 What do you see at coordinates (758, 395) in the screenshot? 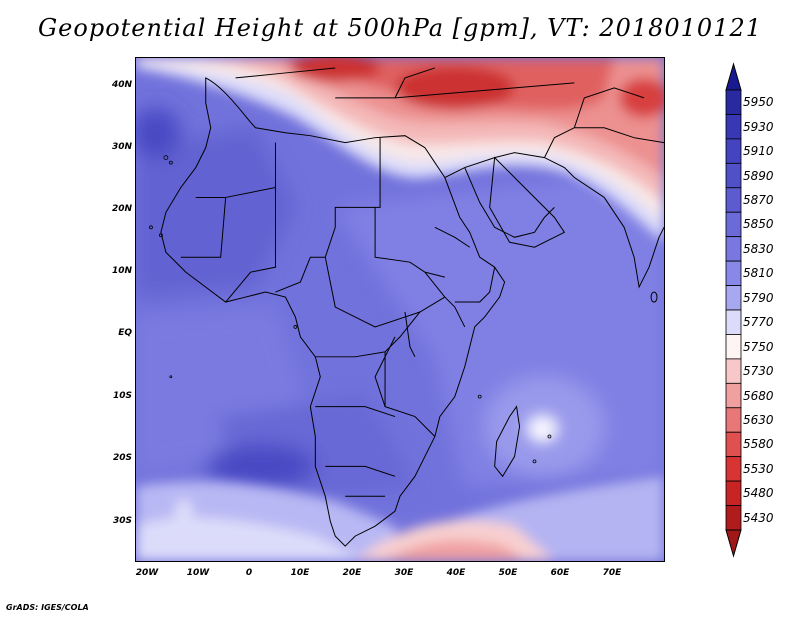
I see `colorbar-label: 5680` at bounding box center [758, 395].